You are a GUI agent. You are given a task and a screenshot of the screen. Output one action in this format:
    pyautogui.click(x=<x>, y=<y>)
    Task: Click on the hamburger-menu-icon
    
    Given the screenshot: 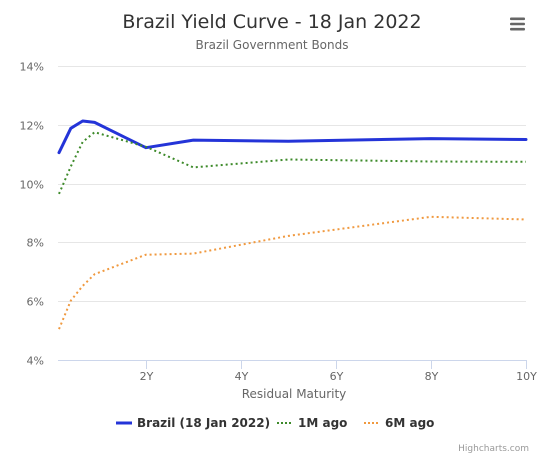 What is the action you would take?
    pyautogui.click(x=517, y=24)
    